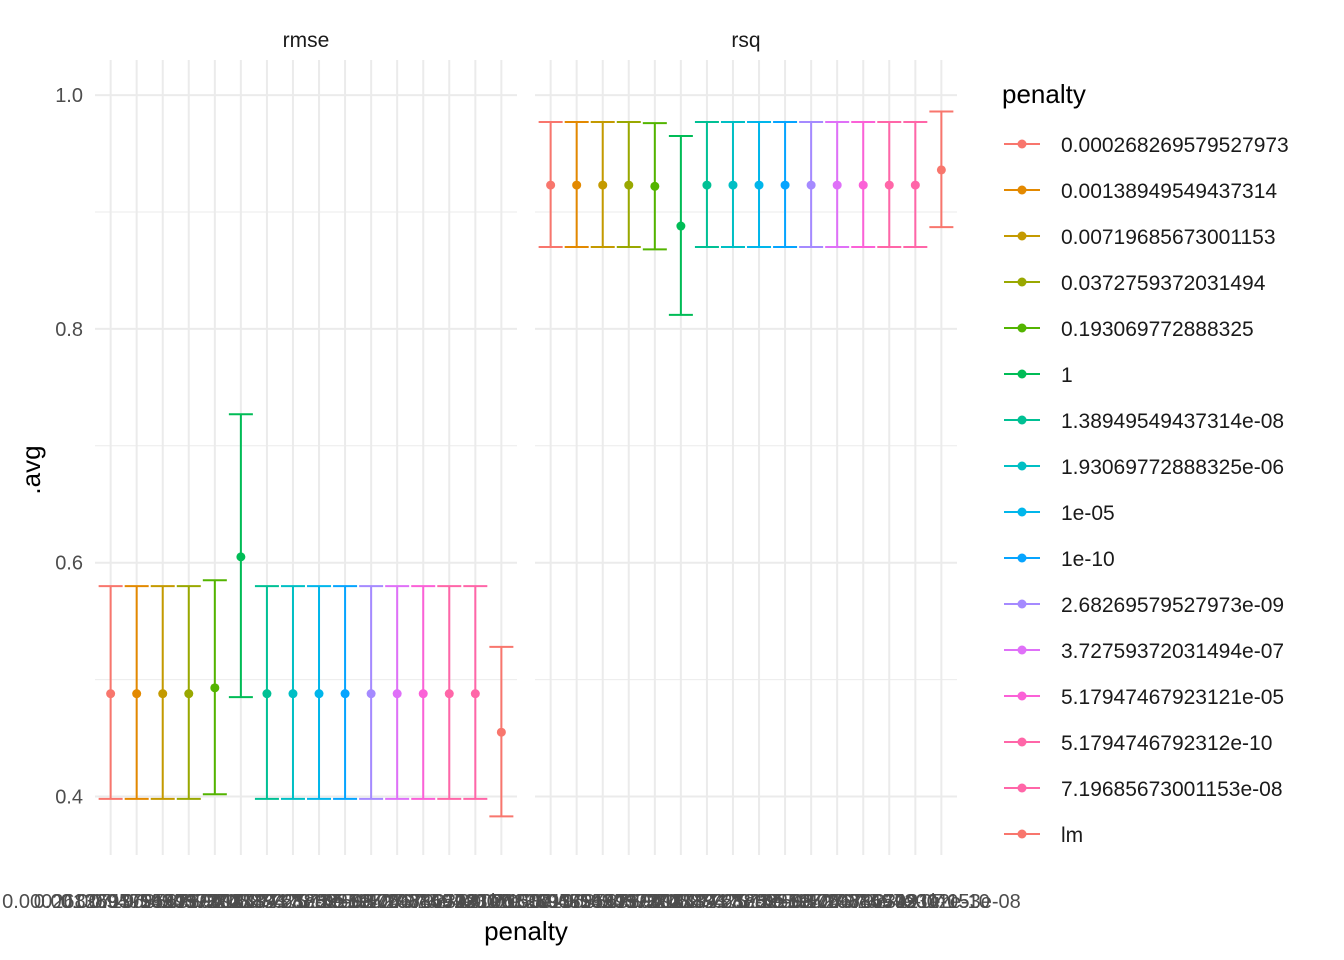 This screenshot has height=960, width=1344. Describe the element at coordinates (1168, 237) in the screenshot. I see `legend-label: 0.00719685673001153` at that location.